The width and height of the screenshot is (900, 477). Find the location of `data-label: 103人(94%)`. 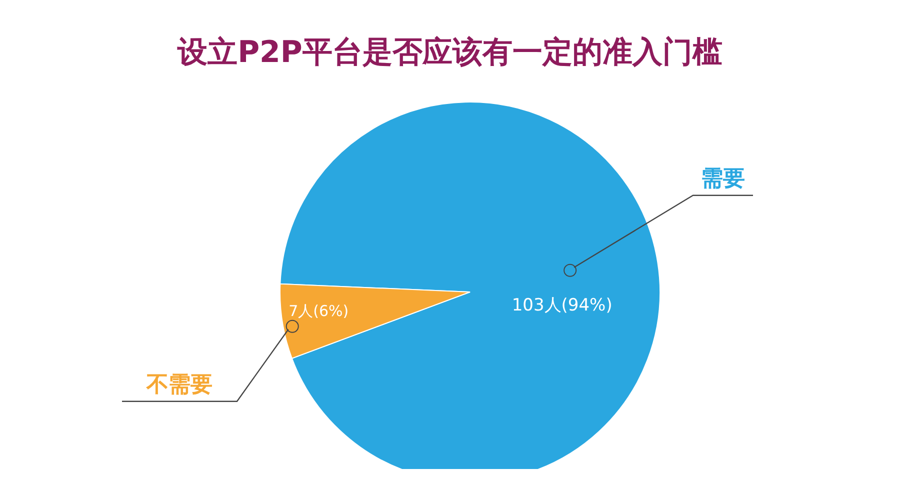

data-label: 103人(94%) is located at coordinates (562, 305).